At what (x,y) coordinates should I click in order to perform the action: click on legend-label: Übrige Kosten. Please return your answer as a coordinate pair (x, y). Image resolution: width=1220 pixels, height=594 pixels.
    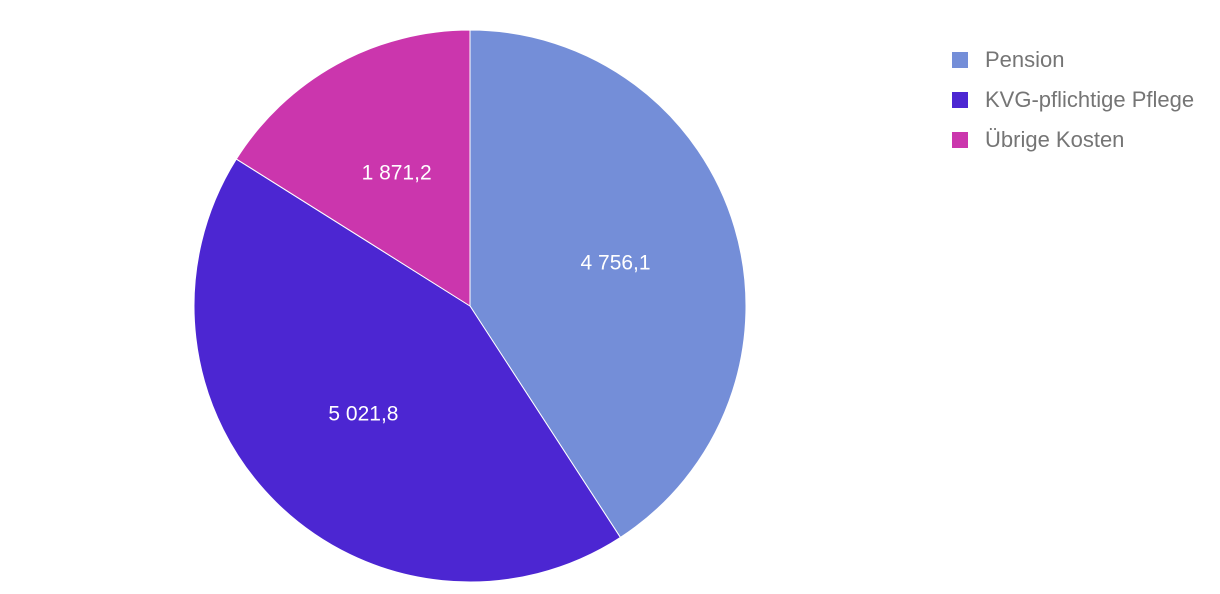
    Looking at the image, I should click on (1055, 139).